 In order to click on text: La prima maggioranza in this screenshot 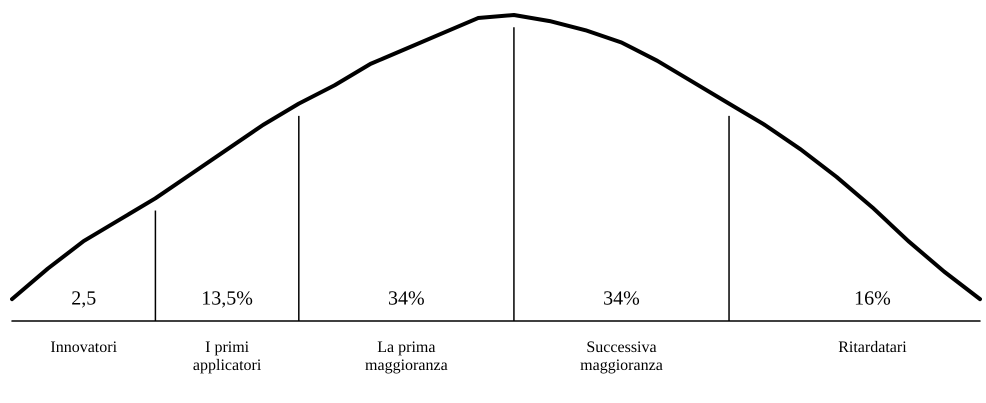, I will do `click(406, 356)`.